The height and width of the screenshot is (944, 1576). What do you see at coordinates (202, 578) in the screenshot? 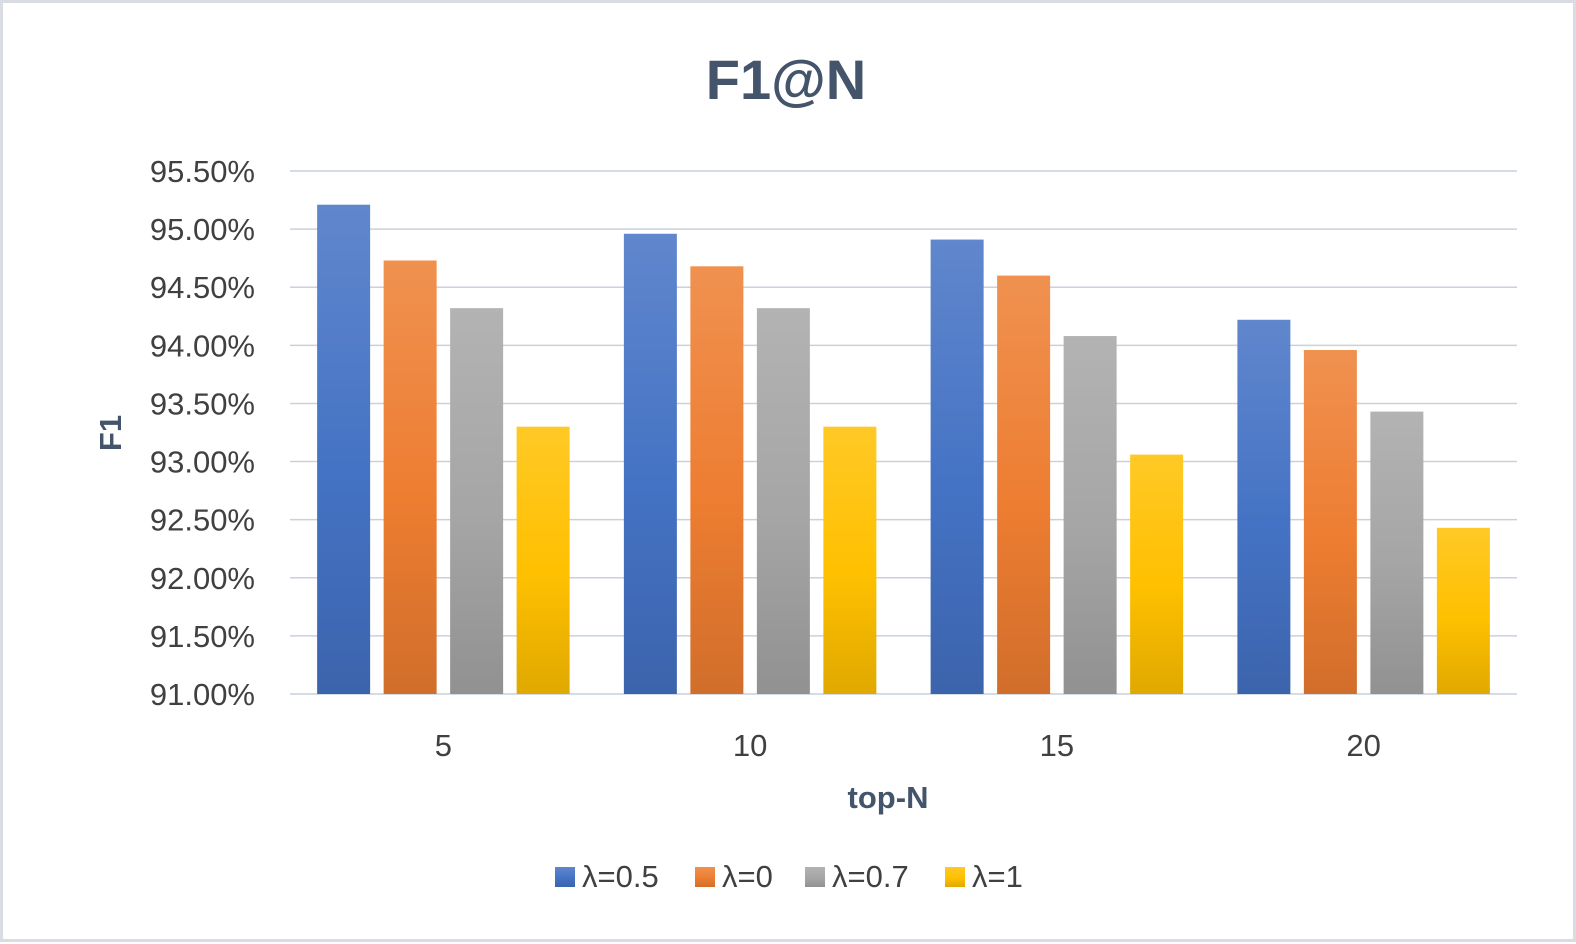
I see `y-tick-label: 92.00%` at bounding box center [202, 578].